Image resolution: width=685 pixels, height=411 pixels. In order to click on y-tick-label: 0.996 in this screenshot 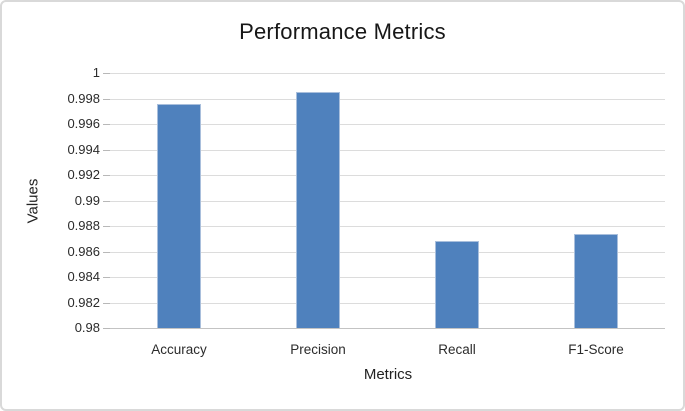, I will do `click(83, 123)`.